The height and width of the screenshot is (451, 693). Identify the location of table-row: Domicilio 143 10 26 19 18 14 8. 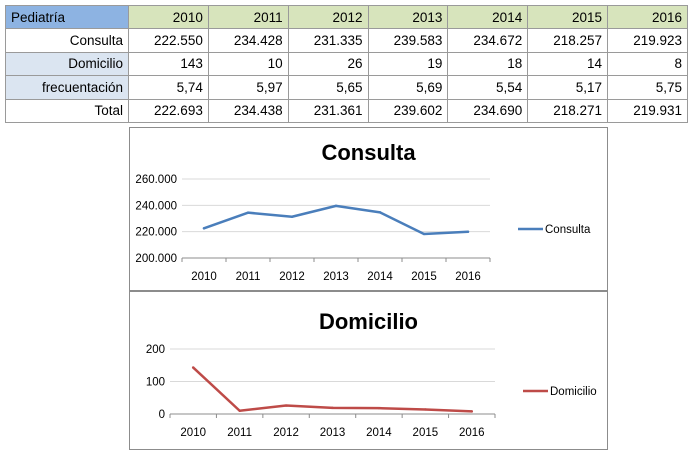
(346, 64).